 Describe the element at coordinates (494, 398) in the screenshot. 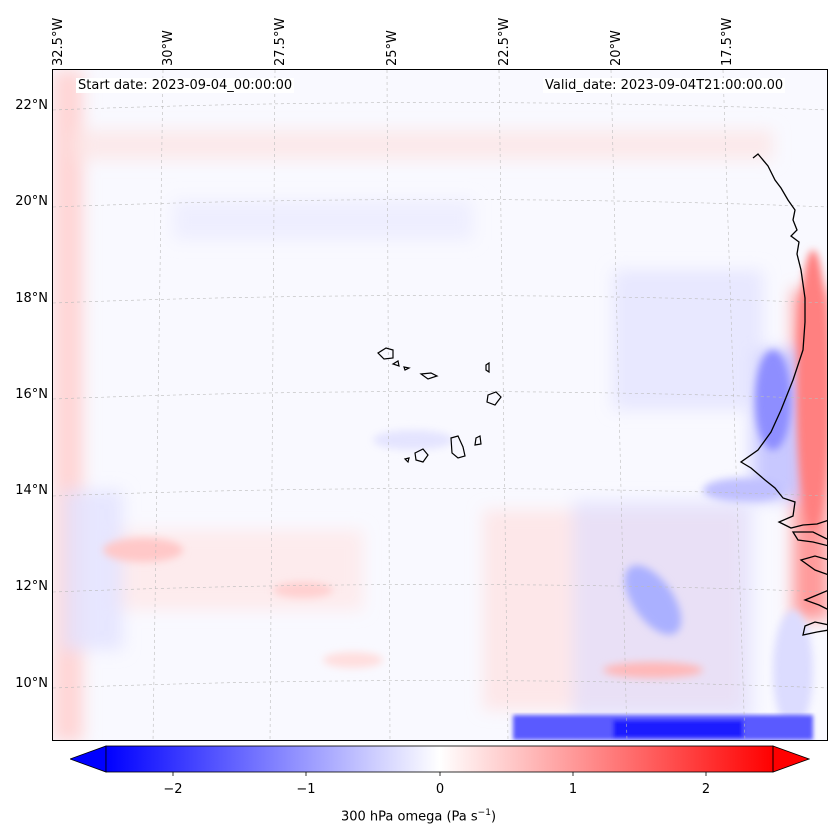

I see `island-boa-vista` at that location.